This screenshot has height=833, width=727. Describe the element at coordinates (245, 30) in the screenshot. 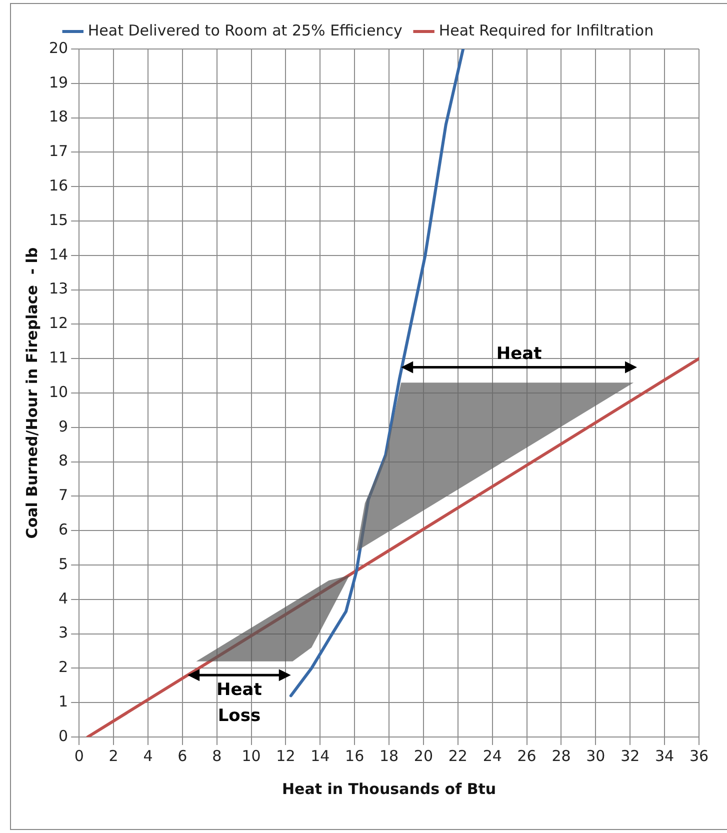

I see `legend-label: Heat Delivered to Room at 25% Efficiency` at that location.